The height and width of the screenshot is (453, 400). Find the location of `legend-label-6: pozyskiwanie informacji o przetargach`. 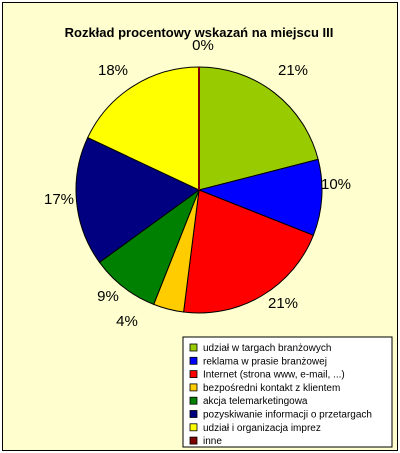

legend-label-6: pozyskiwanie informacji o przetargach is located at coordinates (287, 415).